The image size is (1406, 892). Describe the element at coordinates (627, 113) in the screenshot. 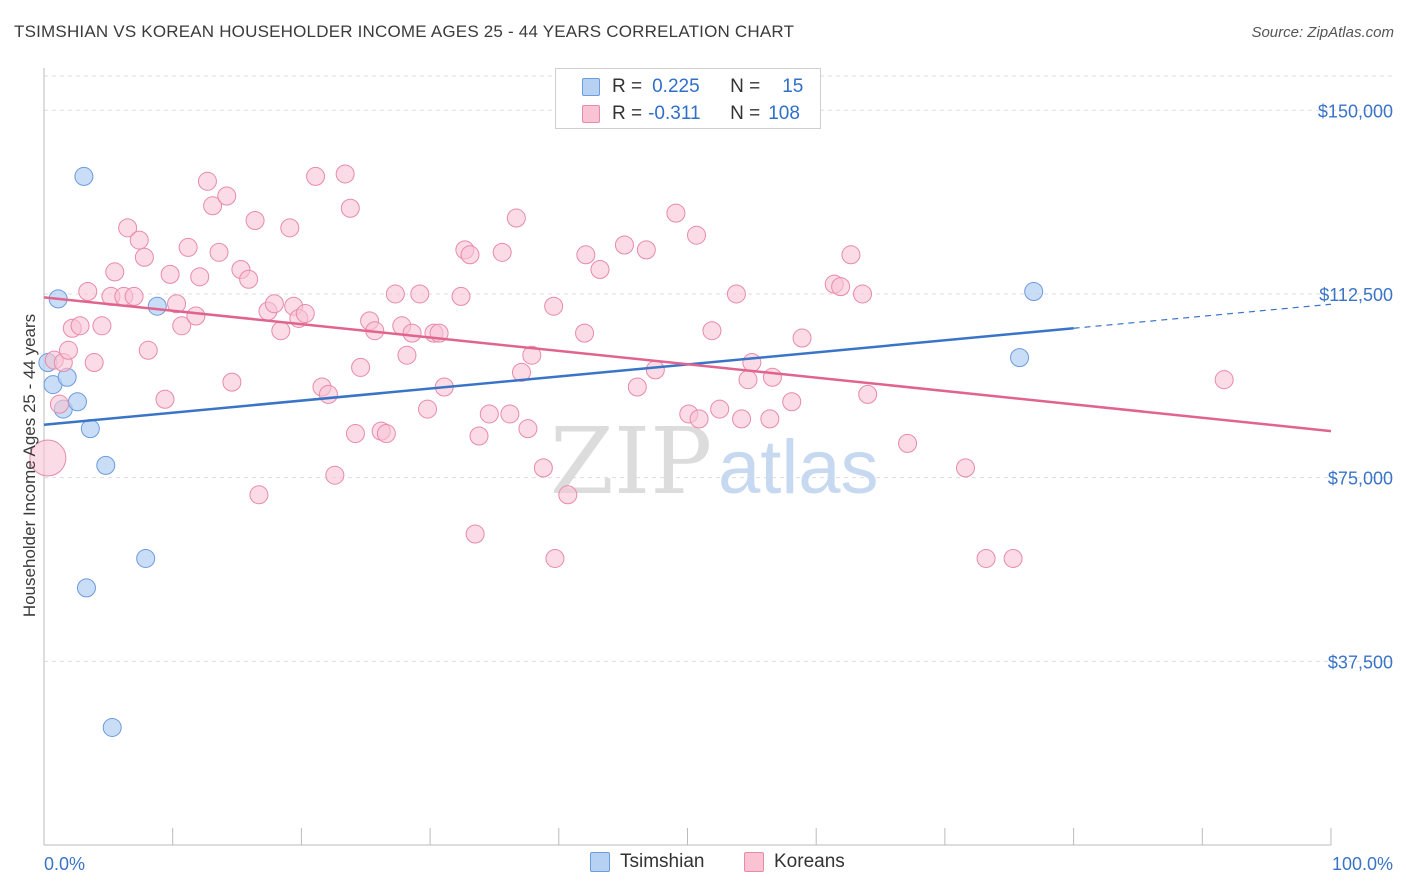

I see `r-label: R =` at that location.